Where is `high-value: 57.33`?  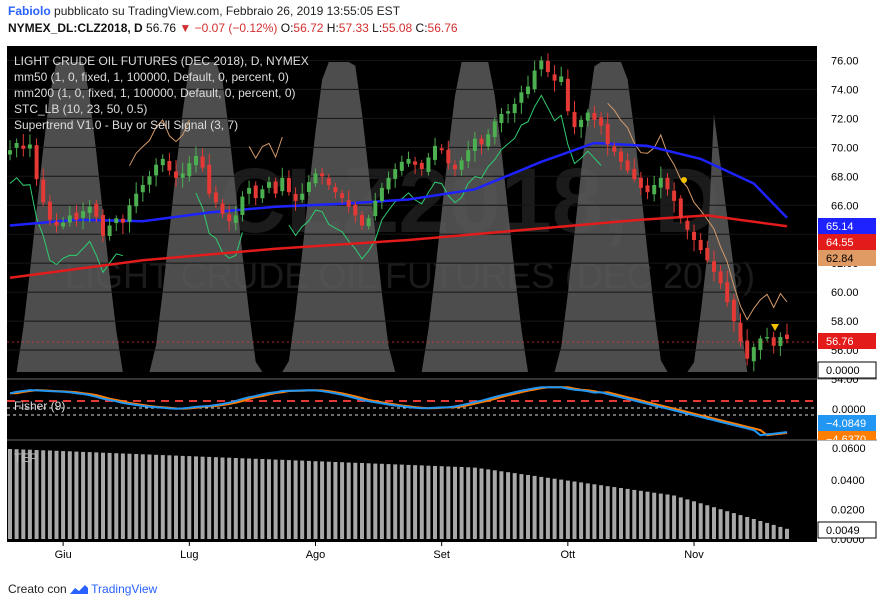 high-value: 57.33 is located at coordinates (353, 28).